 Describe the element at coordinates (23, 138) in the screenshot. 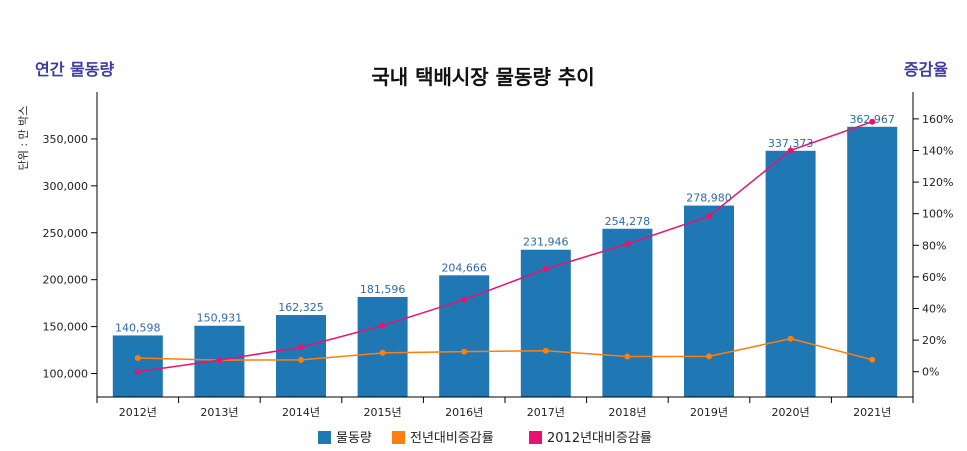

I see `unit-label: 단위 : 만 박스` at that location.